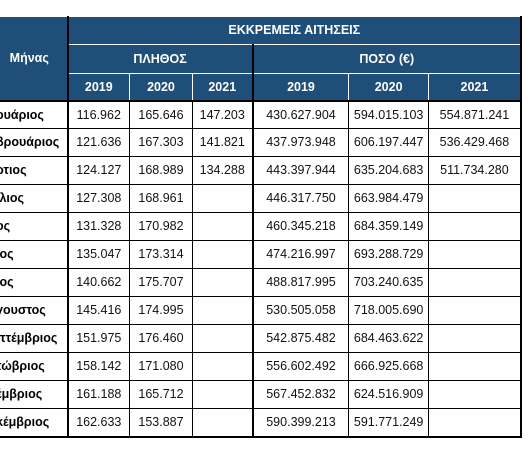 The width and height of the screenshot is (530, 474). What do you see at coordinates (301, 87) in the screenshot?
I see `amount-year-2019-header: 2019` at bounding box center [301, 87].